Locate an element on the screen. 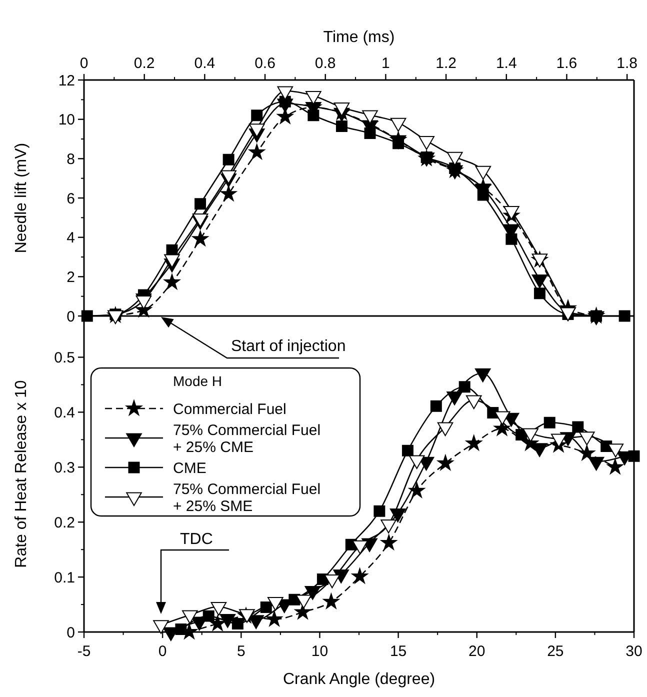 This screenshot has width=647, height=697. x-tick-label: 5 is located at coordinates (241, 651).